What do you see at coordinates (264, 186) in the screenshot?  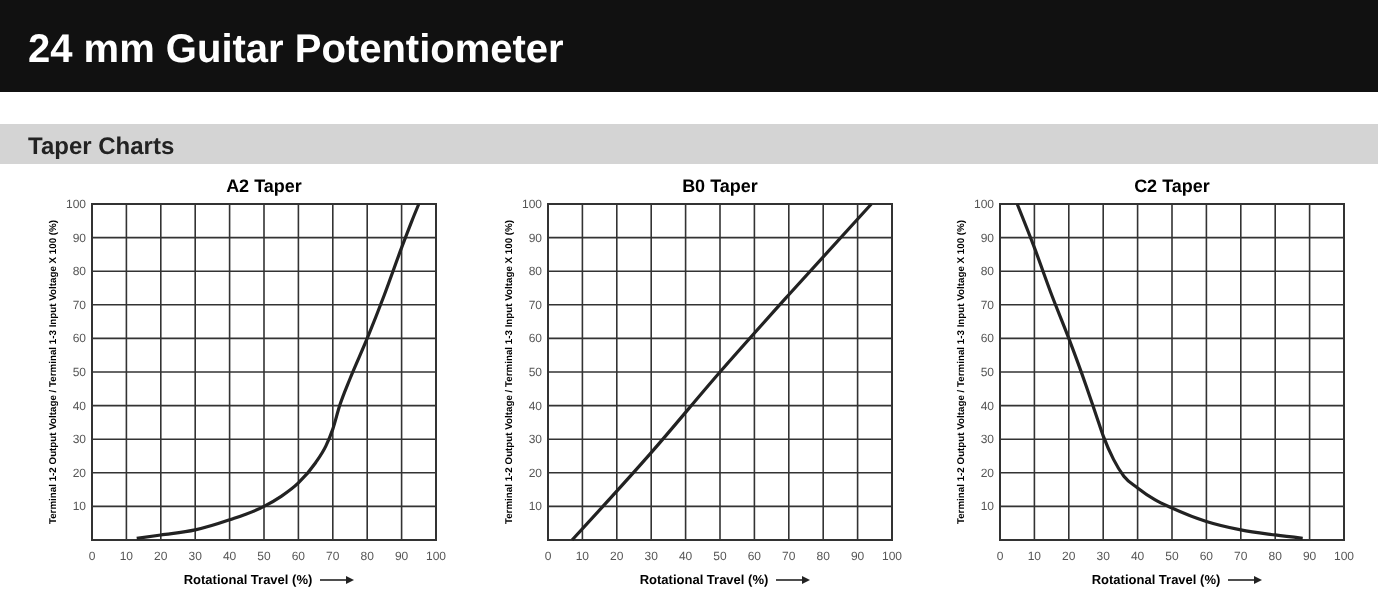 I see `chart-title: A2 Taper` at bounding box center [264, 186].